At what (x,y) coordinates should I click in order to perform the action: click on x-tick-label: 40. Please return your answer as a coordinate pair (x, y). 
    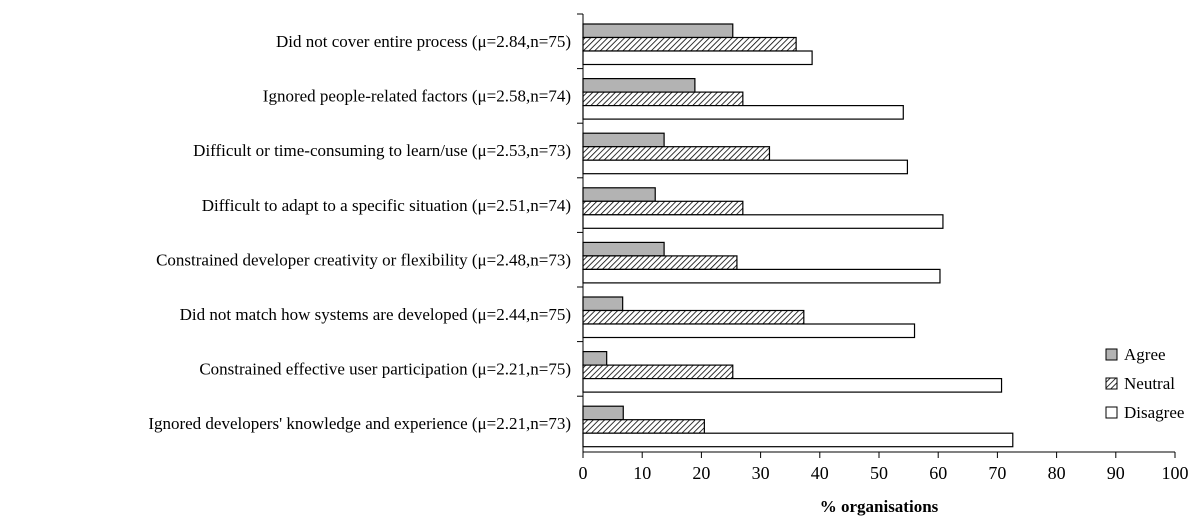
    Looking at the image, I should click on (820, 473).